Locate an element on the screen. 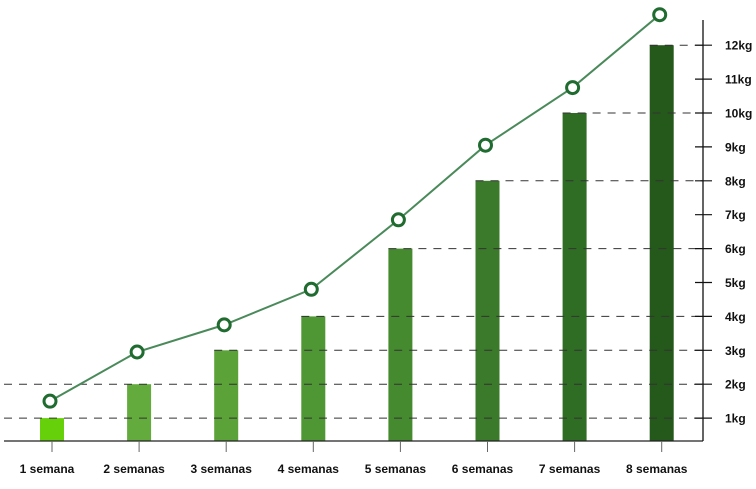 This screenshot has width=756, height=489. y-tick-label: 9kg is located at coordinates (735, 147).